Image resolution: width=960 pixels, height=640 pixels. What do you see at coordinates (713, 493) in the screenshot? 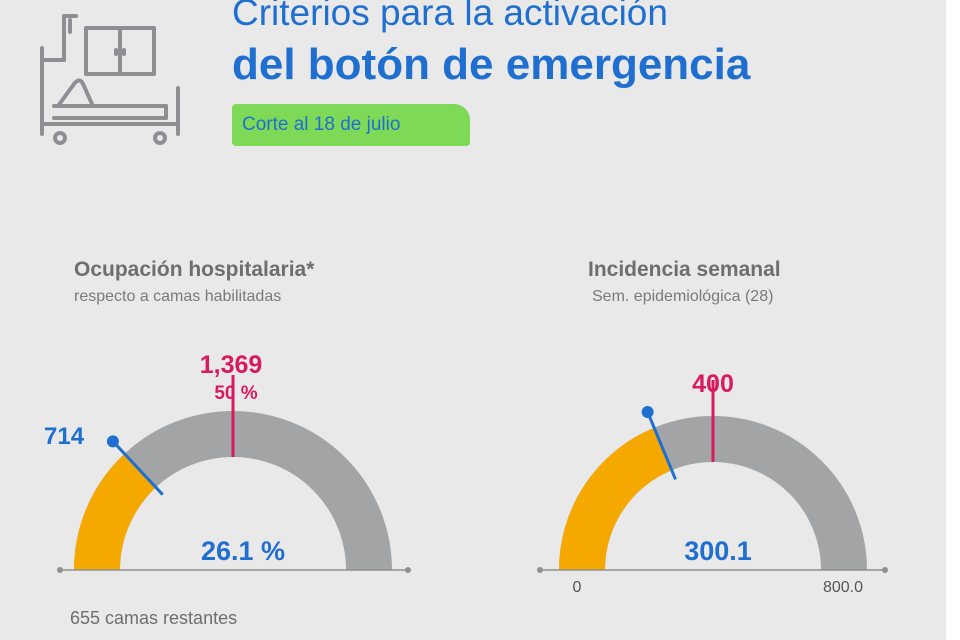
I see `incidence-gauge-track` at bounding box center [713, 493].